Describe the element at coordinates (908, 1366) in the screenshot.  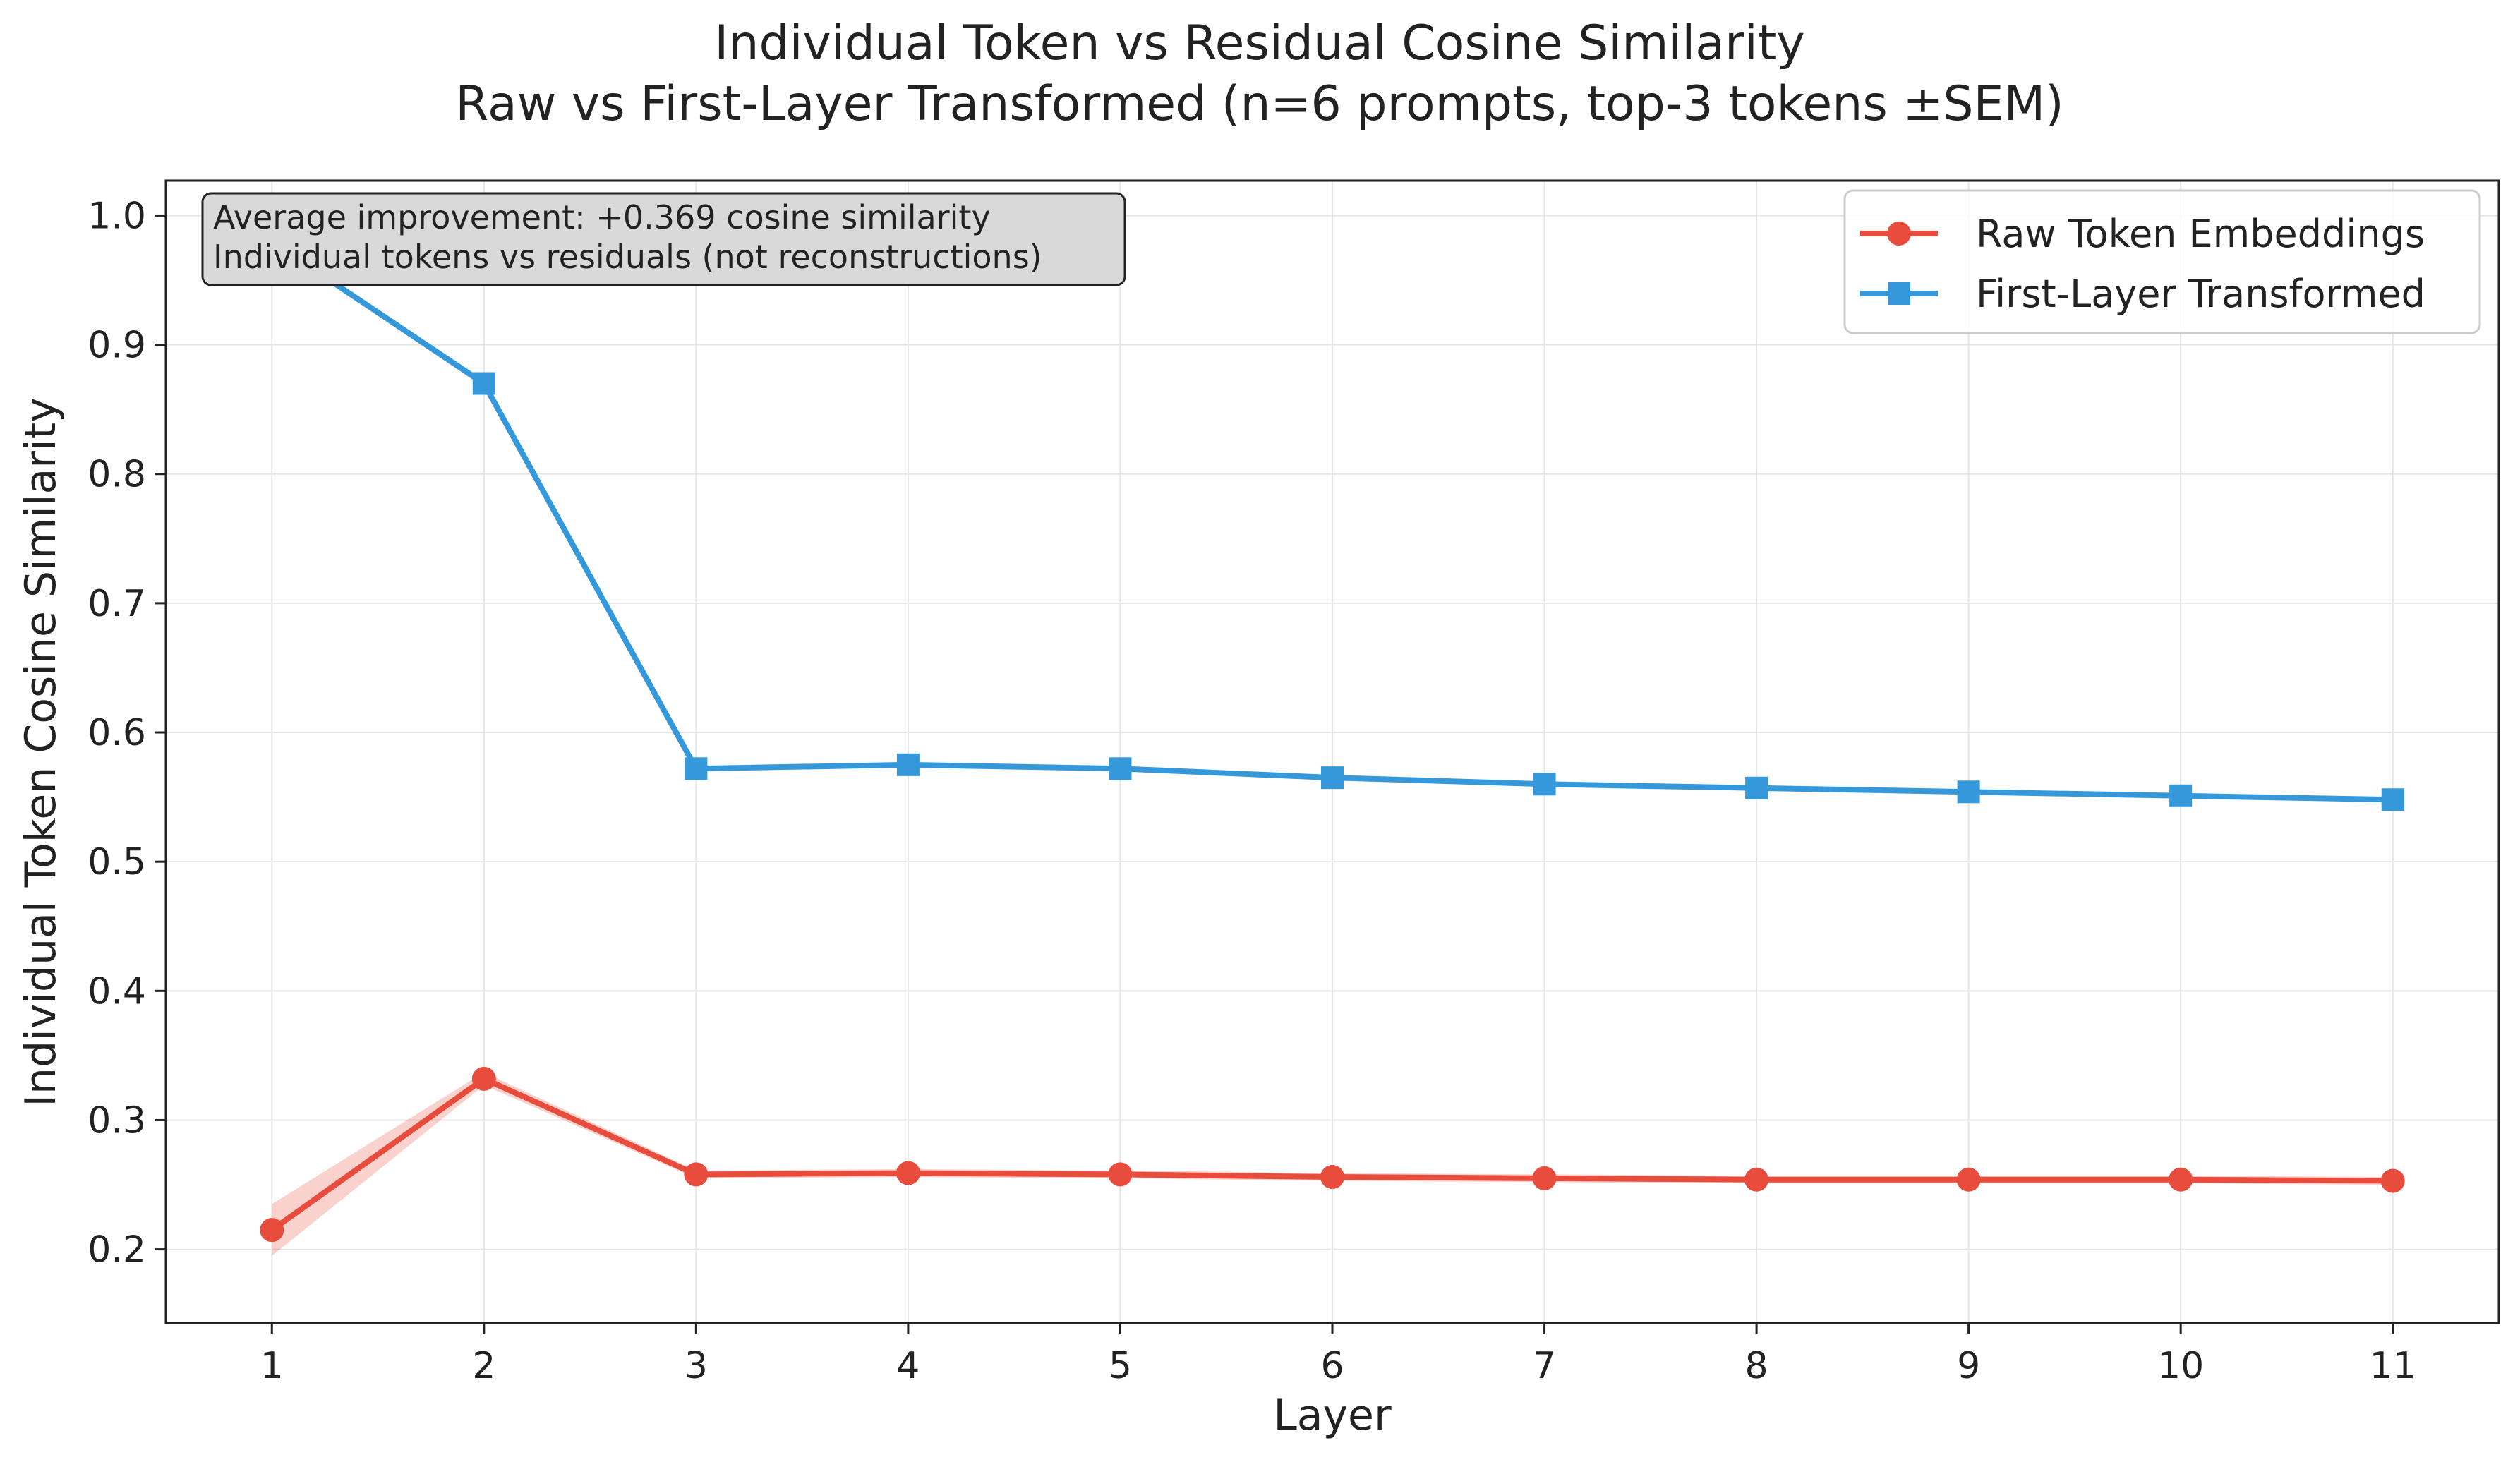
I see `x-tick-label: 4` at that location.